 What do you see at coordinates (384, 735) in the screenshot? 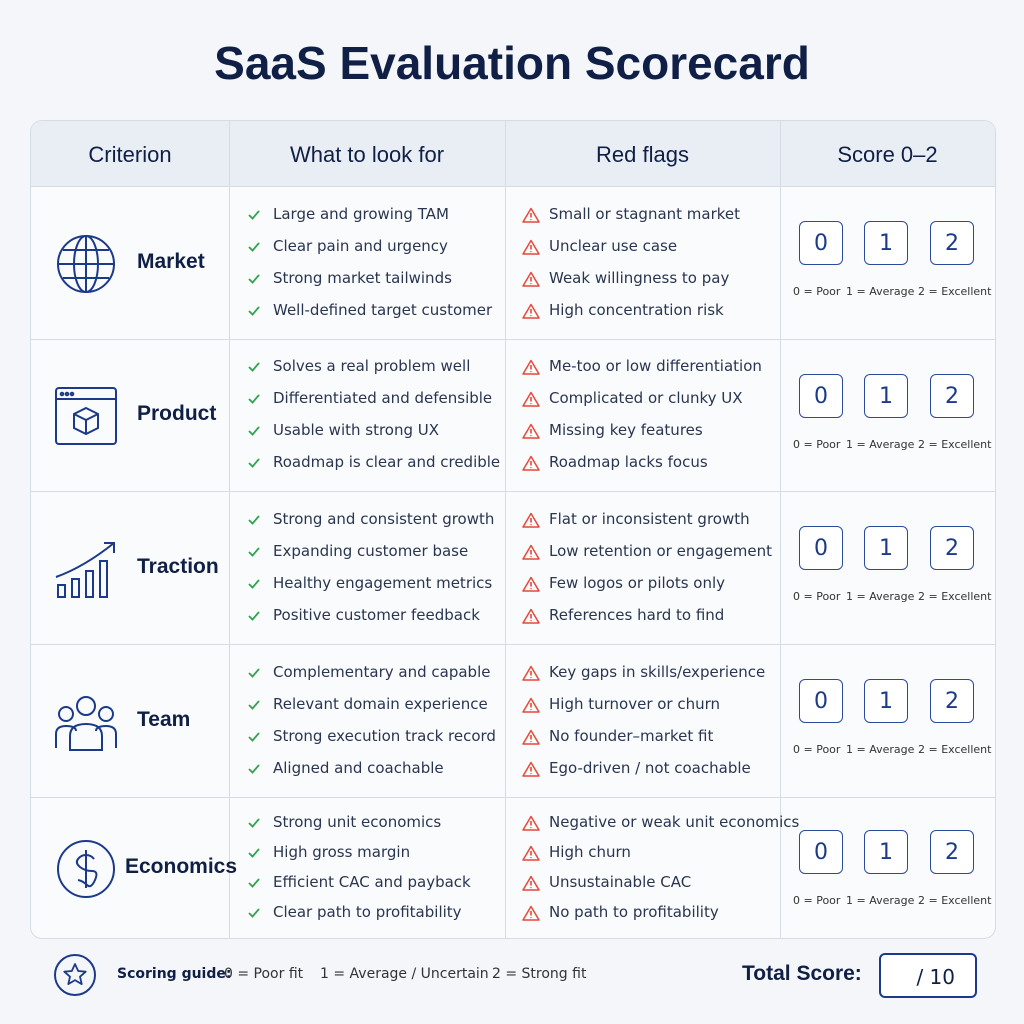
I see `look-for-item: Strong execution track record` at bounding box center [384, 735].